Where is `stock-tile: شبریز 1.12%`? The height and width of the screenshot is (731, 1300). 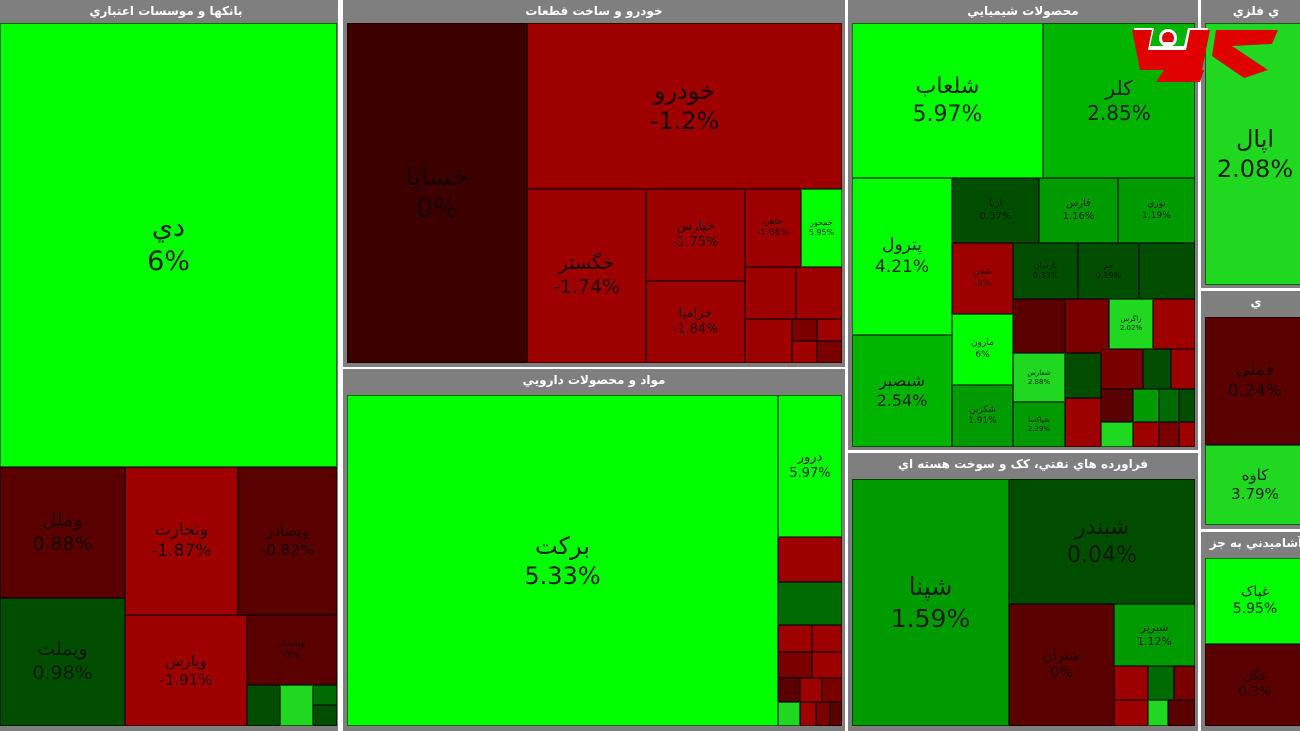
stock-tile: شبریز 1.12% is located at coordinates (1154, 635).